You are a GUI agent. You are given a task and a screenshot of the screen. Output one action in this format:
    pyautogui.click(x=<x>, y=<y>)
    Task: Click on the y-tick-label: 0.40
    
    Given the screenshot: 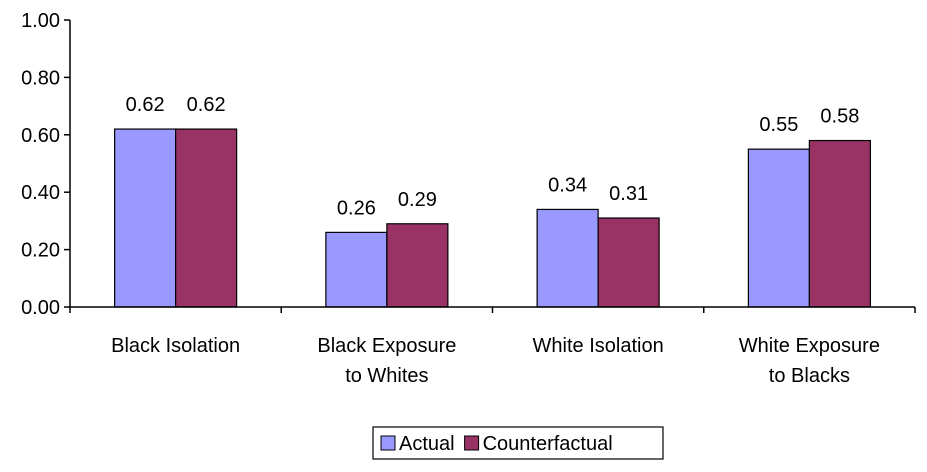 What is the action you would take?
    pyautogui.click(x=40, y=193)
    